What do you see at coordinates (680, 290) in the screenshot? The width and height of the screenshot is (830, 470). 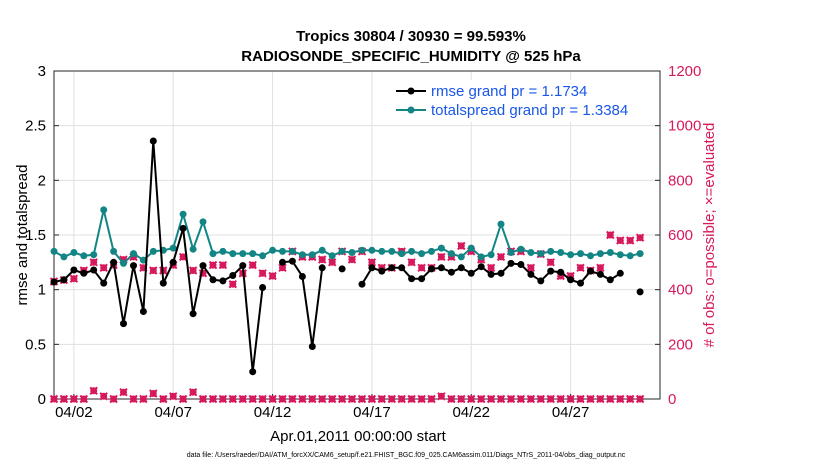 I see `y-right-tick-label: 400` at bounding box center [680, 290].